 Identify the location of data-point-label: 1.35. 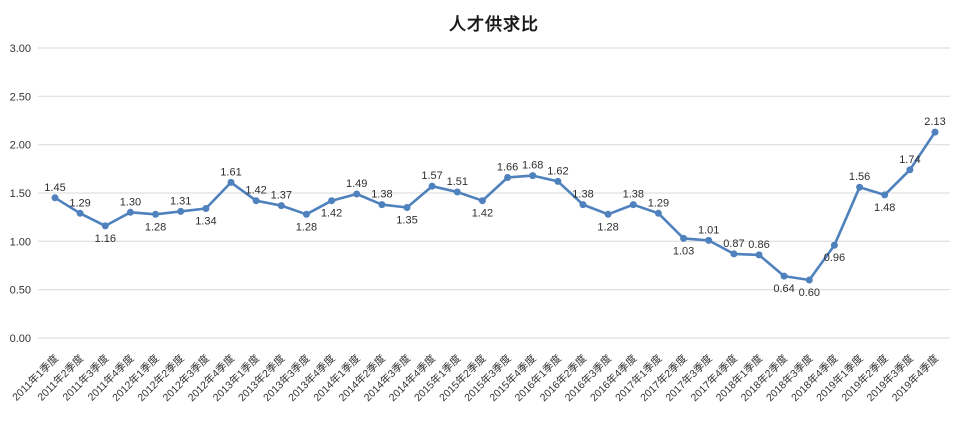
(406, 221).